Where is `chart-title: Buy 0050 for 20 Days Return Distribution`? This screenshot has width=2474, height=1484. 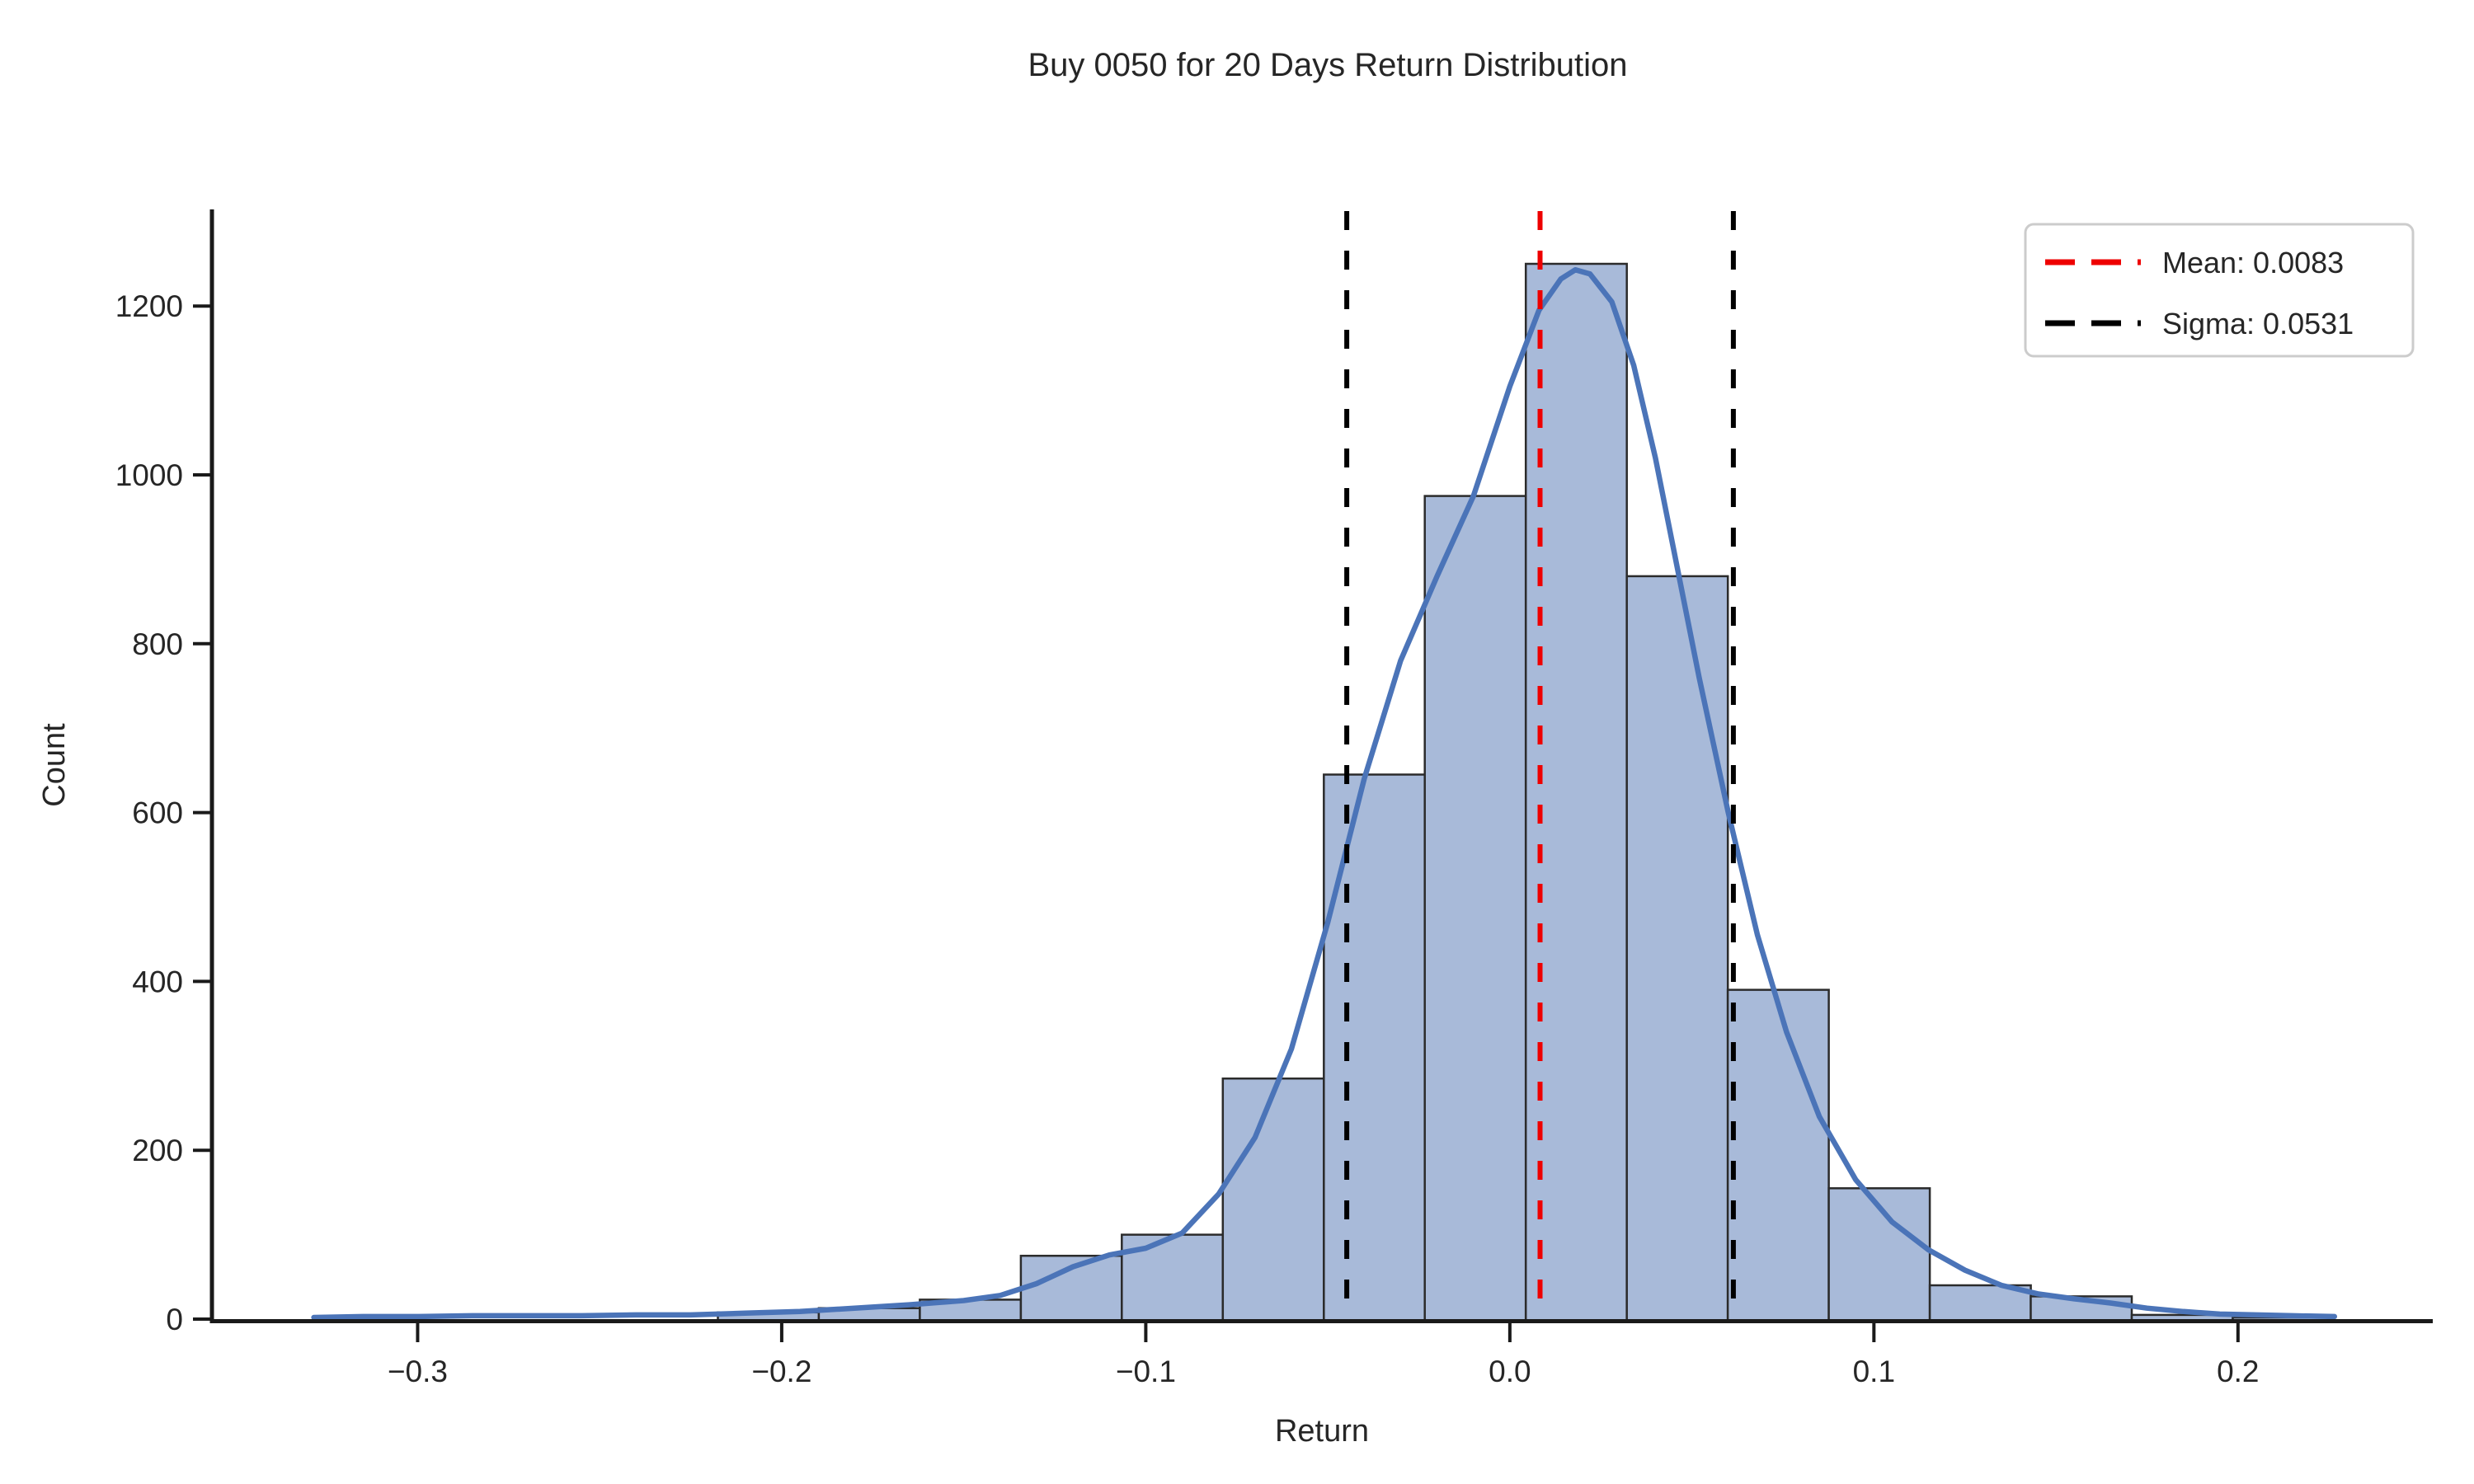
chart-title: Buy 0050 for 20 Days Return Distribution is located at coordinates (1327, 65).